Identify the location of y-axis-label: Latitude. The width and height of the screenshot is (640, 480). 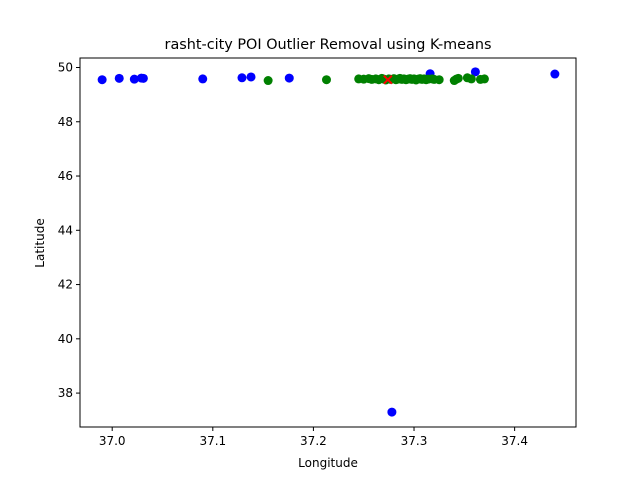
(40, 242).